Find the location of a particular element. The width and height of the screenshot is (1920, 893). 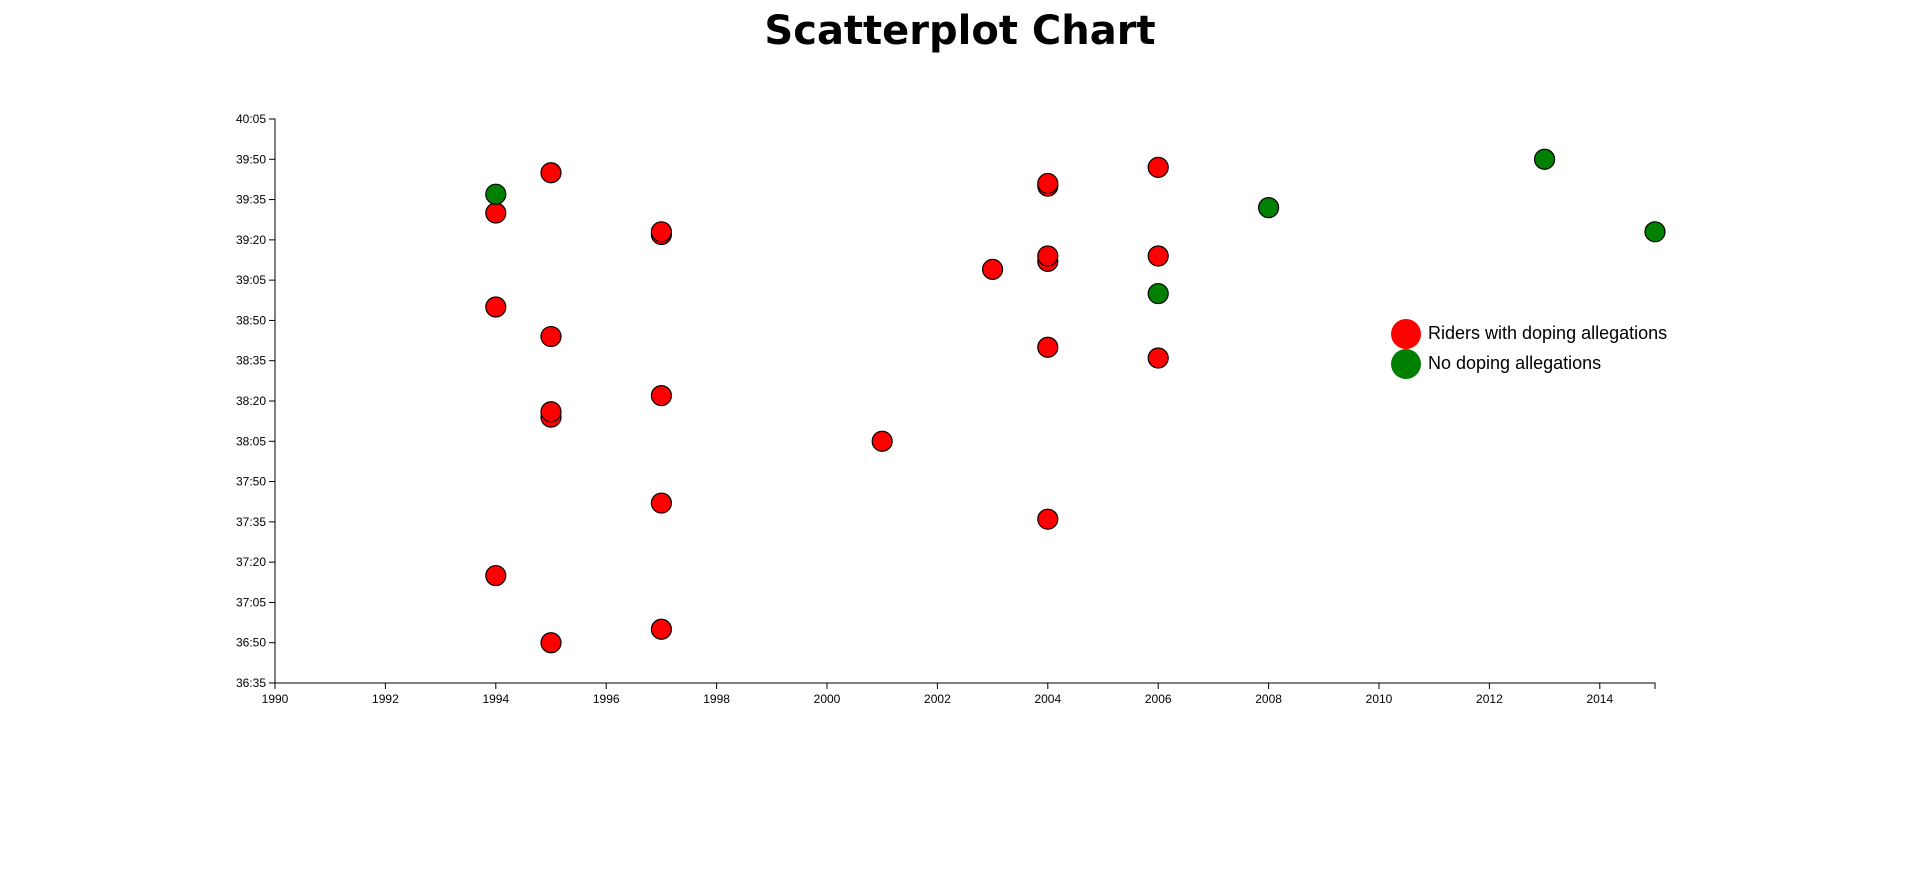

x-tick-label: 2008 is located at coordinates (1268, 699).